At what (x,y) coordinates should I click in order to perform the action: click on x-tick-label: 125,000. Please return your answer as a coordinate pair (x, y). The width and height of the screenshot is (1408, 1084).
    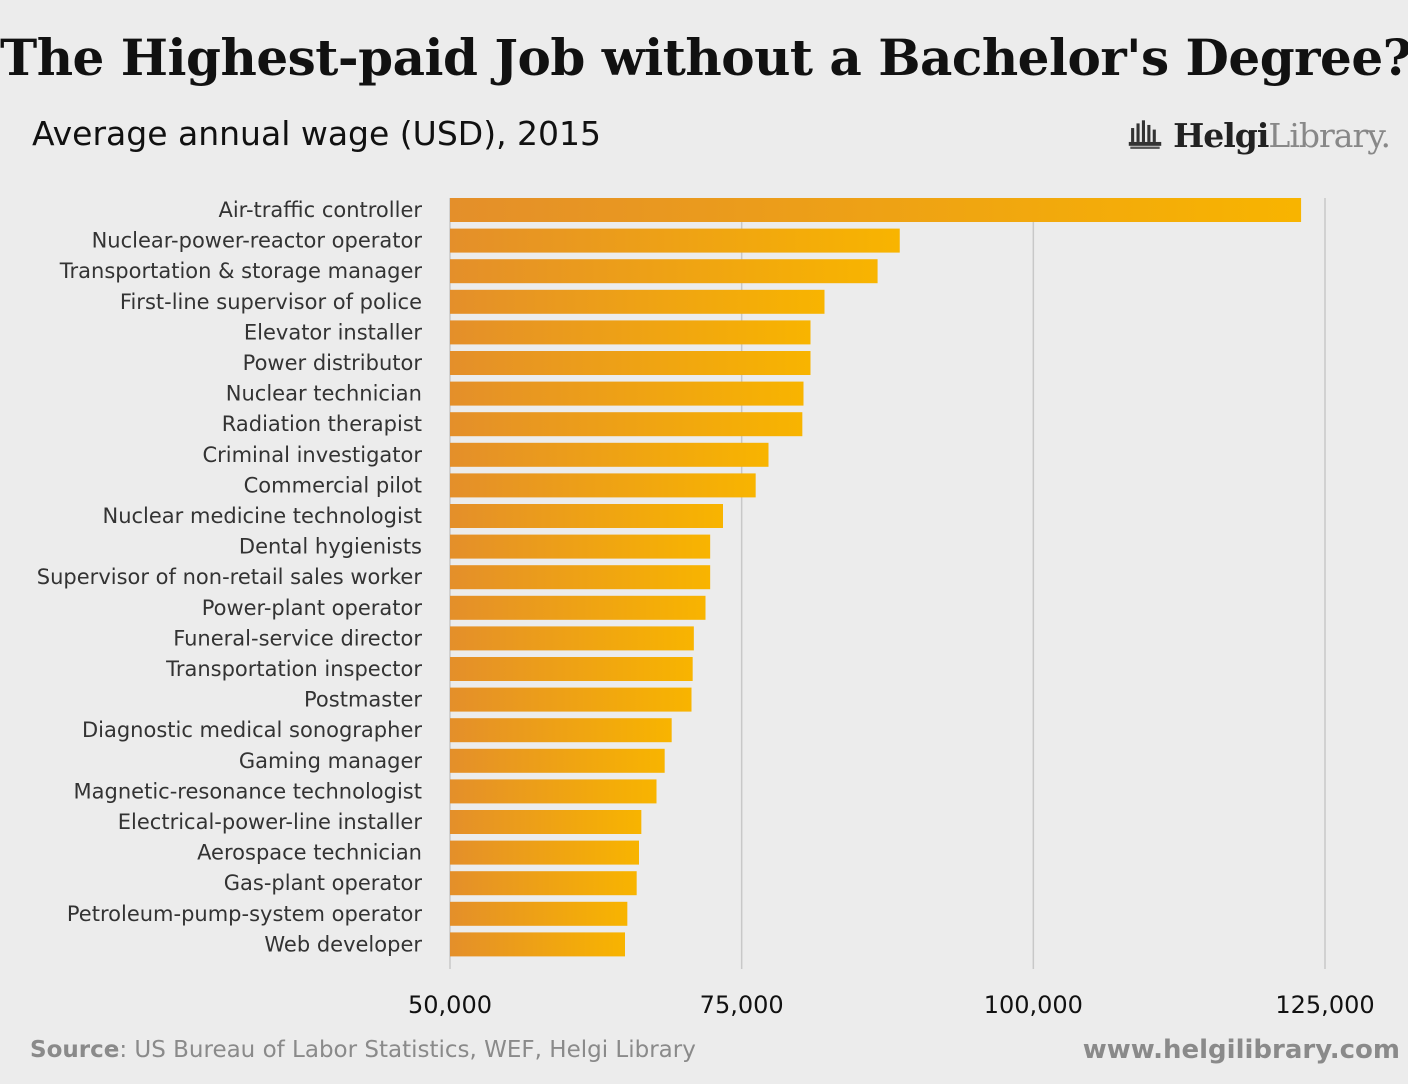
    Looking at the image, I should click on (1324, 1005).